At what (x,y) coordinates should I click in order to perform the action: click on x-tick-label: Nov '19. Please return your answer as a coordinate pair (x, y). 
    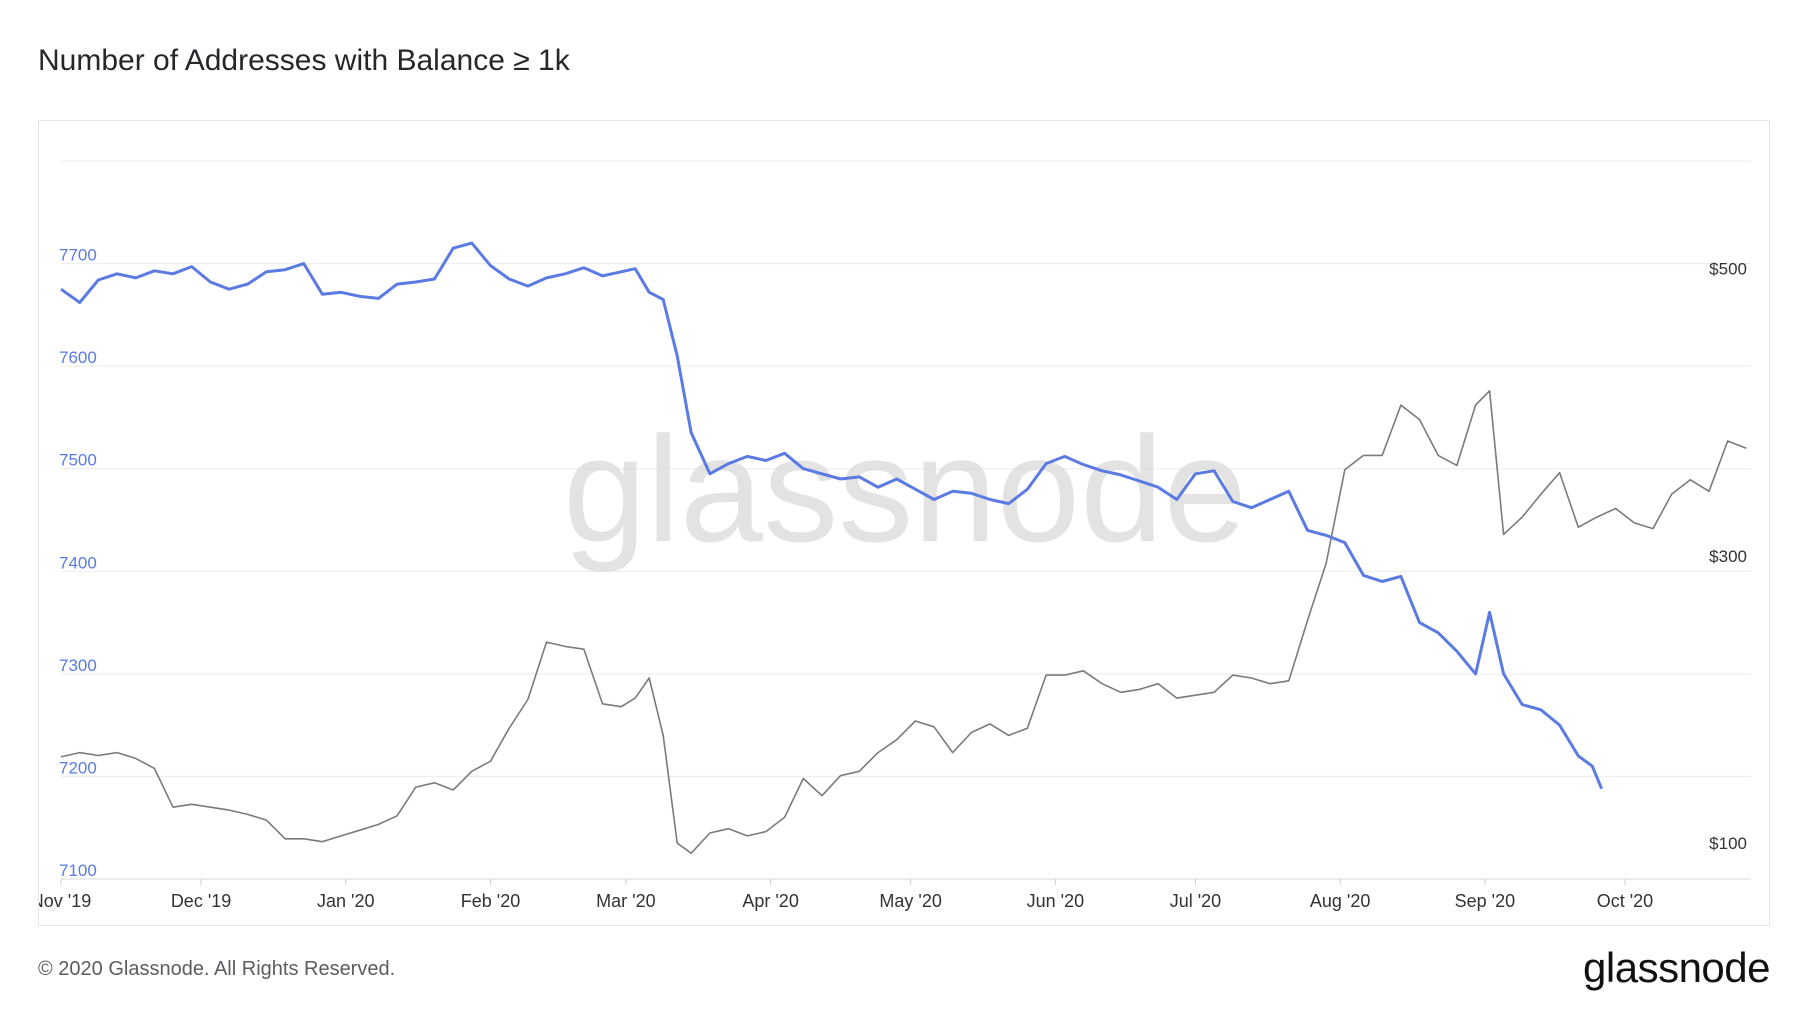
    Looking at the image, I should click on (65, 901).